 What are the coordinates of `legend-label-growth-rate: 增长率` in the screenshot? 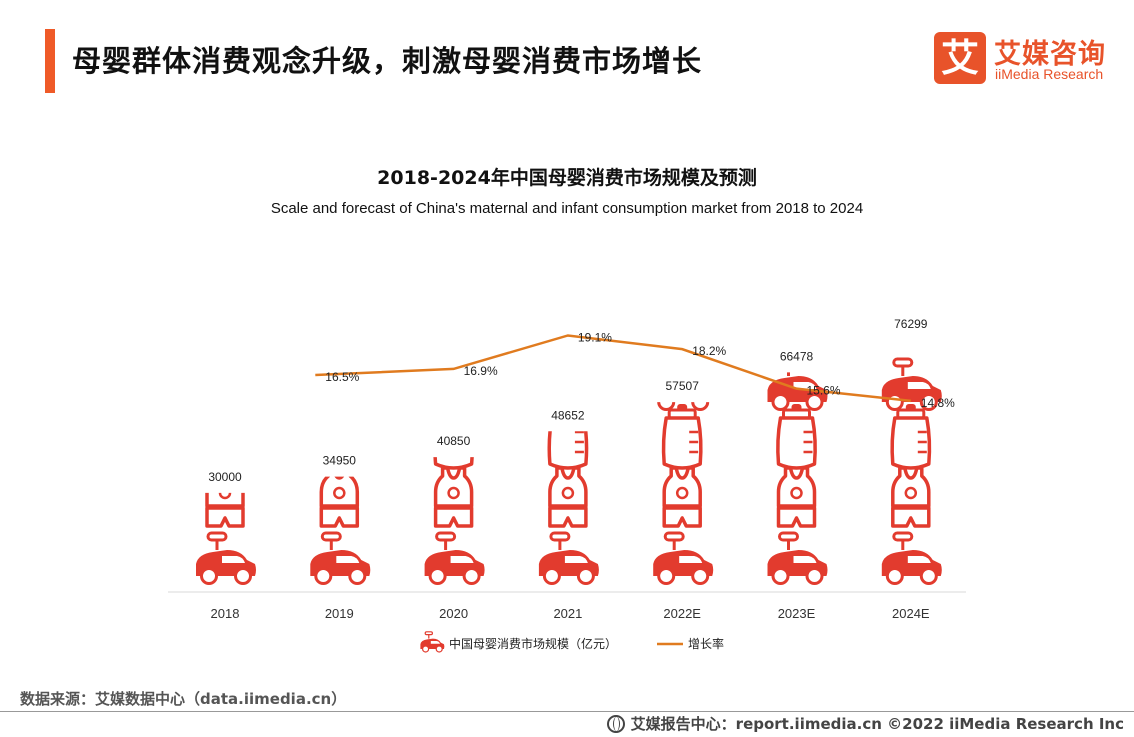 It's located at (706, 643).